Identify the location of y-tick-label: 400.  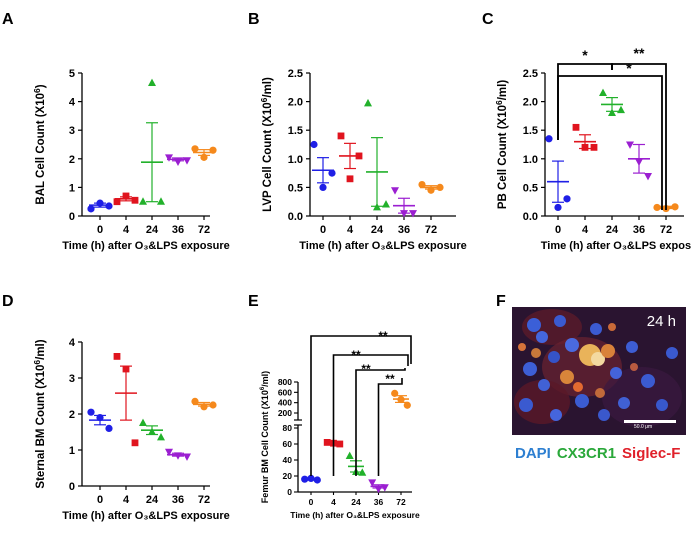
(285, 403).